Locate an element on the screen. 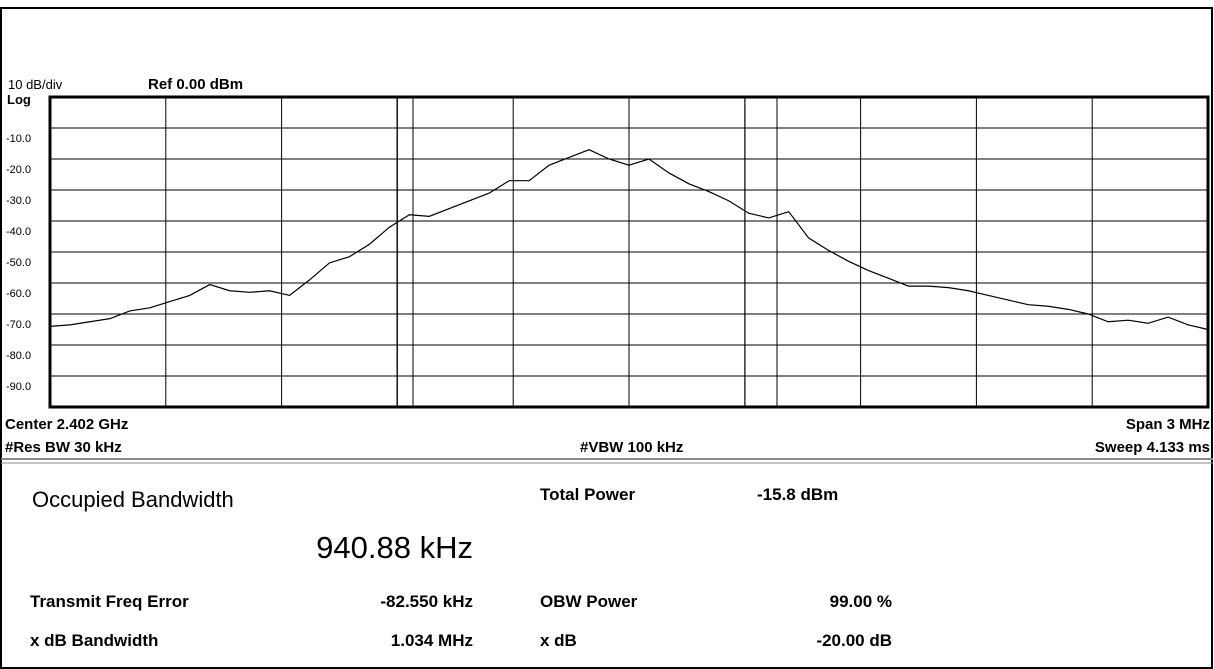 The width and height of the screenshot is (1214, 669). center-label: Center 2.402 GHz is located at coordinates (66, 424).